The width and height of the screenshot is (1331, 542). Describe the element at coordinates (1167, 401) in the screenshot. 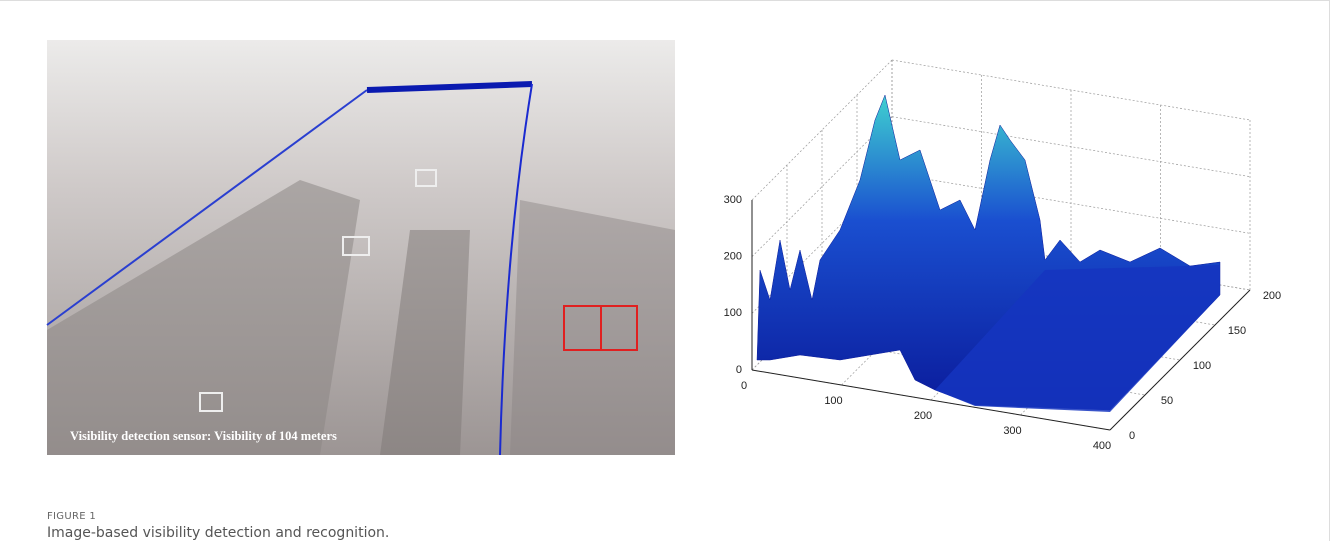

I see `y-tick-label: 50` at that location.